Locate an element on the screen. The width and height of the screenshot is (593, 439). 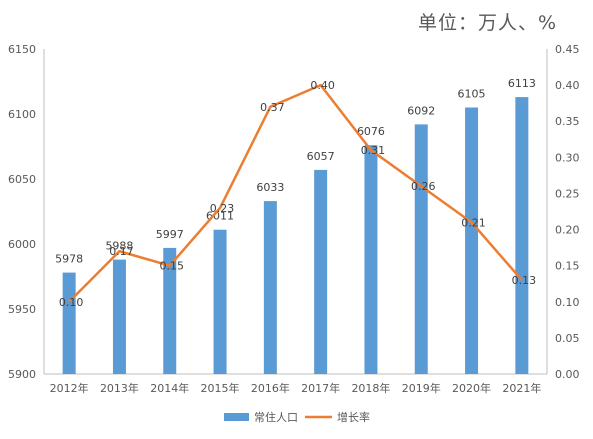
line-data-label: 0.10 is located at coordinates (71, 302).